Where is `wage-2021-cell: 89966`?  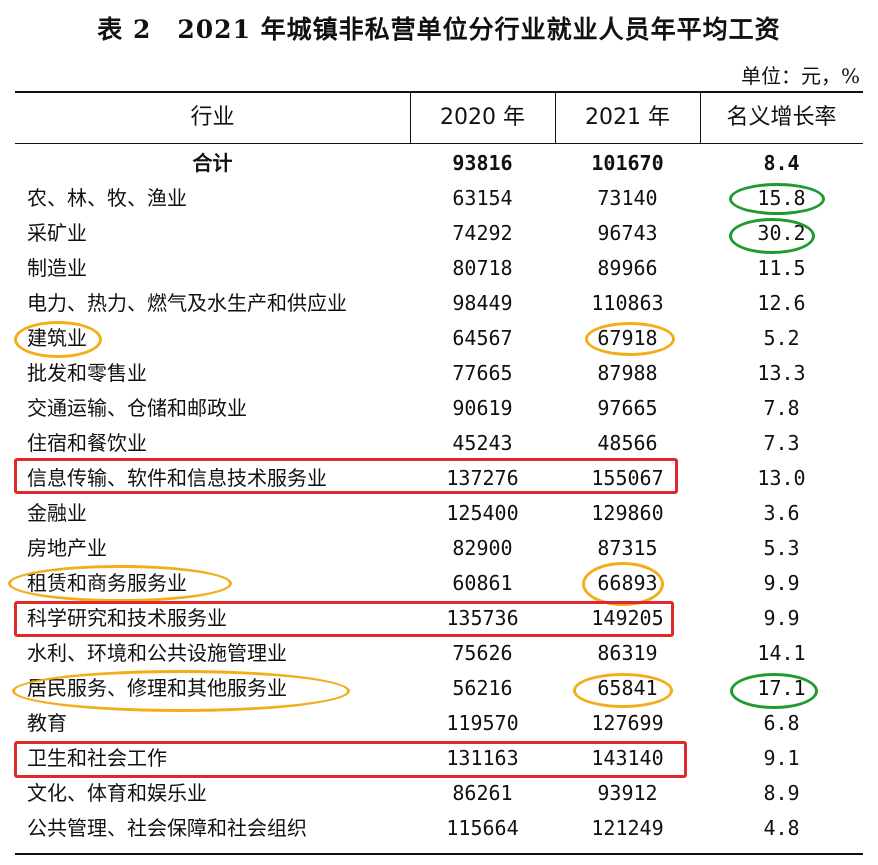
wage-2021-cell: 89966 is located at coordinates (627, 268).